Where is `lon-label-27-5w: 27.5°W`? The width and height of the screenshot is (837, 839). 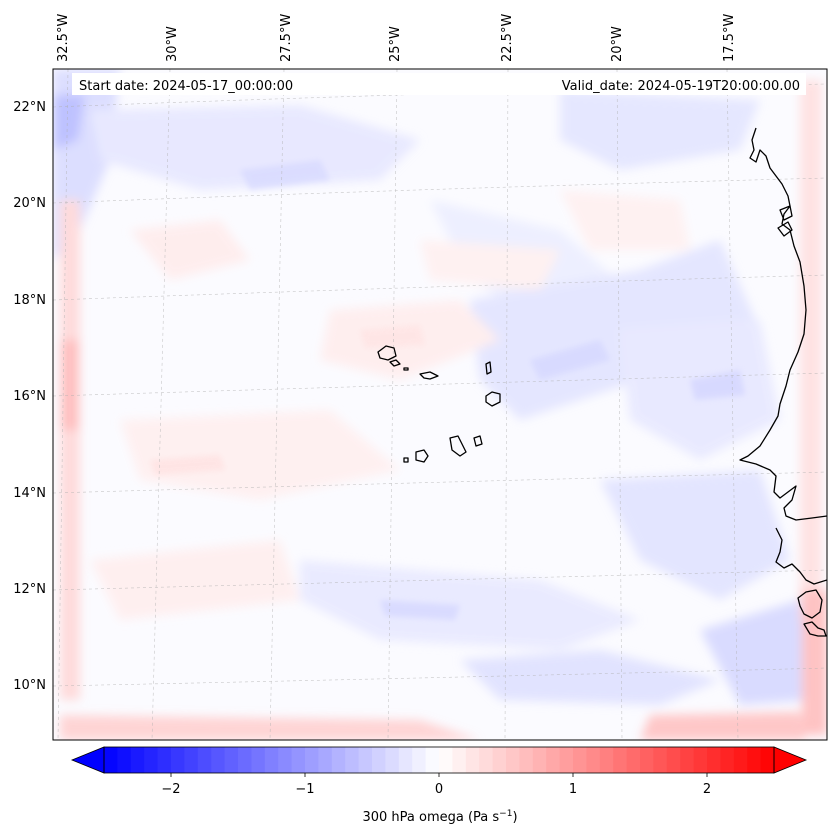
lon-label-27-5w: 27.5°W is located at coordinates (286, 38).